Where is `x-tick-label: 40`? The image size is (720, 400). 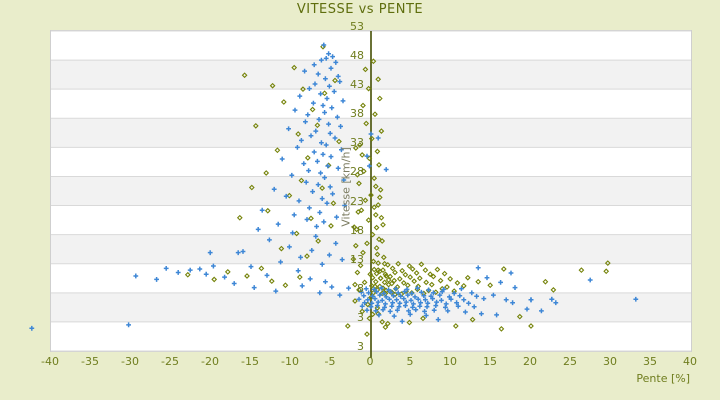
x-tick-label: 40 is located at coordinates (690, 361).